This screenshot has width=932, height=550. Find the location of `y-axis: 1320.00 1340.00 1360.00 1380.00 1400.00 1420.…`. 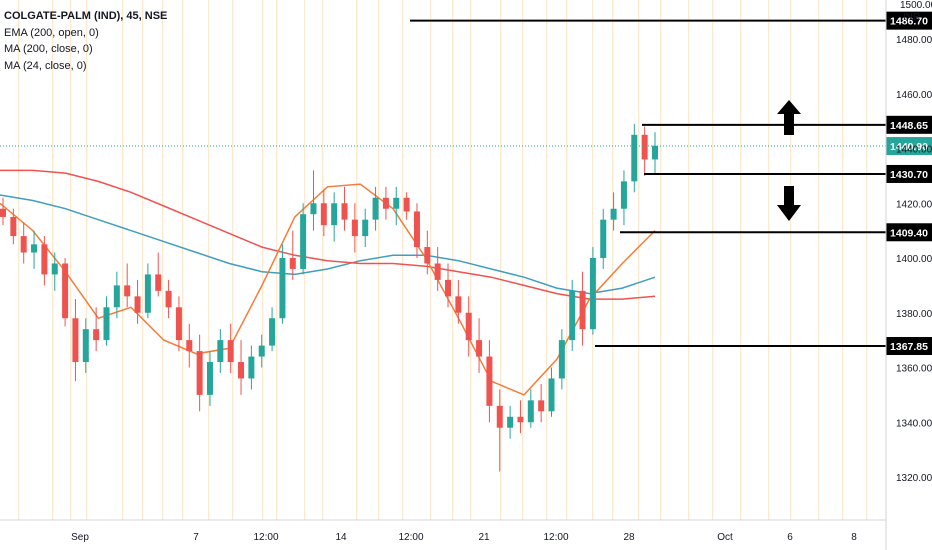

y-axis: 1320.00 1340.00 1360.00 1380.00 1400.00 1420.… is located at coordinates (914, 259).